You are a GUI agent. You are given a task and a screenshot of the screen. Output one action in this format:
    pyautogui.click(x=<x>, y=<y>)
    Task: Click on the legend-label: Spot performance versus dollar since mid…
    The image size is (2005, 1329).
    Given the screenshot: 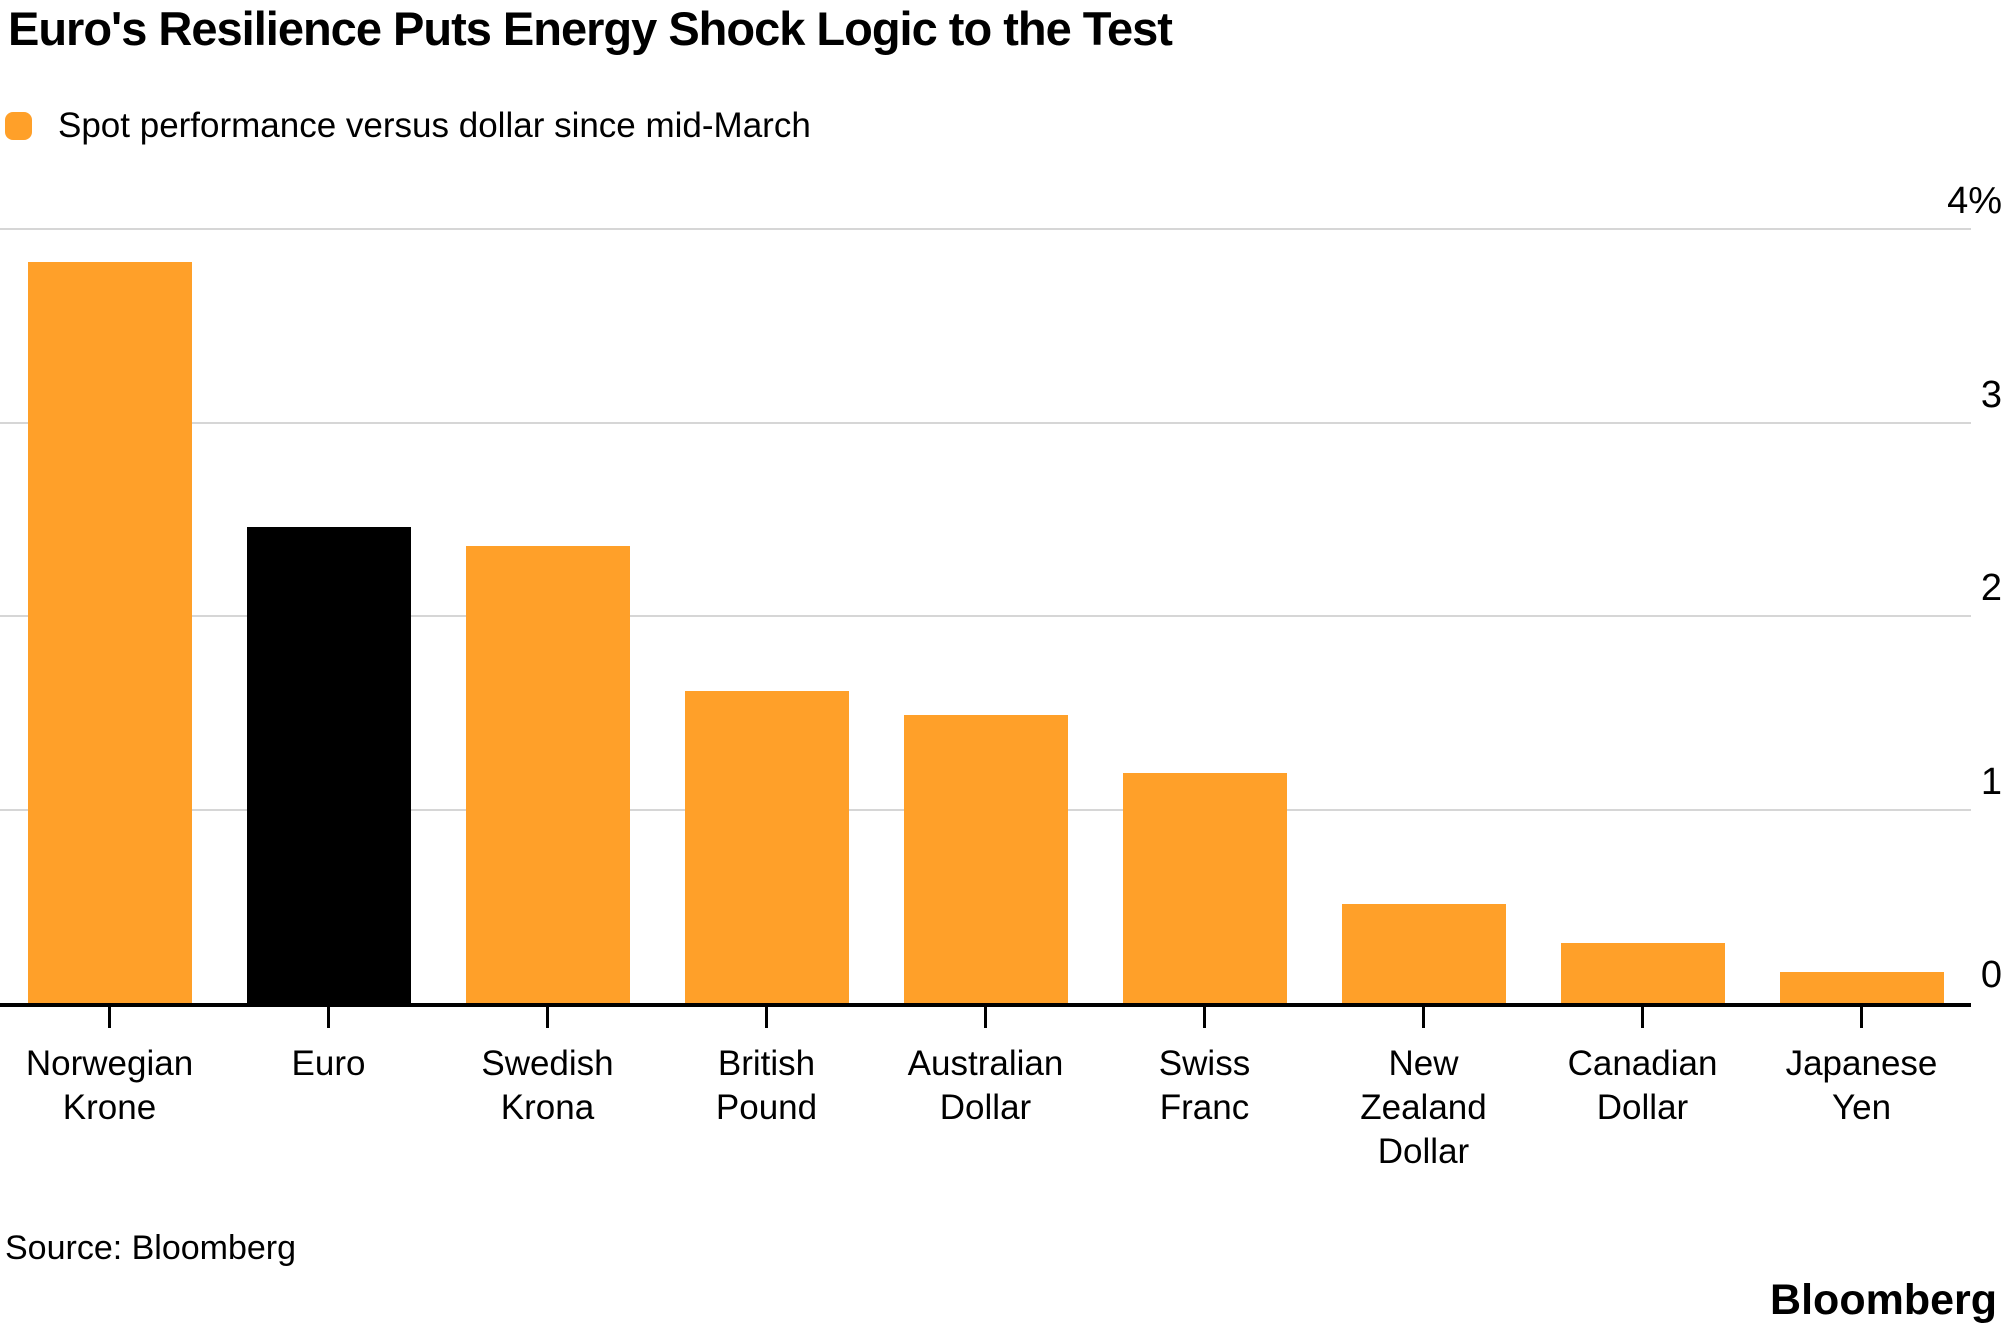 What is the action you would take?
    pyautogui.click(x=434, y=125)
    